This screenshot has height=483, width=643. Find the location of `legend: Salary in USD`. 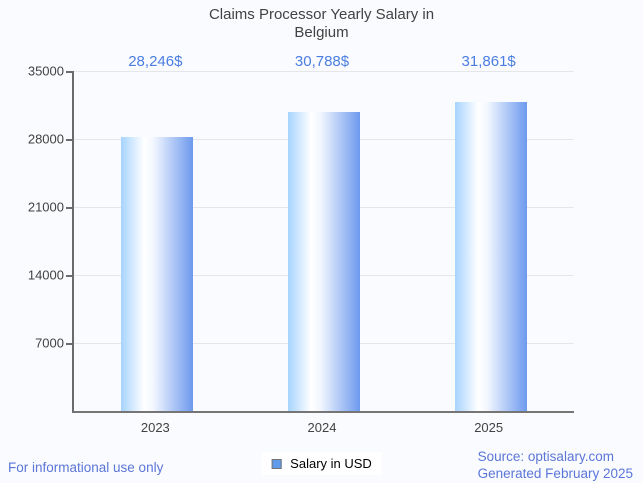

legend: Salary in USD is located at coordinates (321, 463).